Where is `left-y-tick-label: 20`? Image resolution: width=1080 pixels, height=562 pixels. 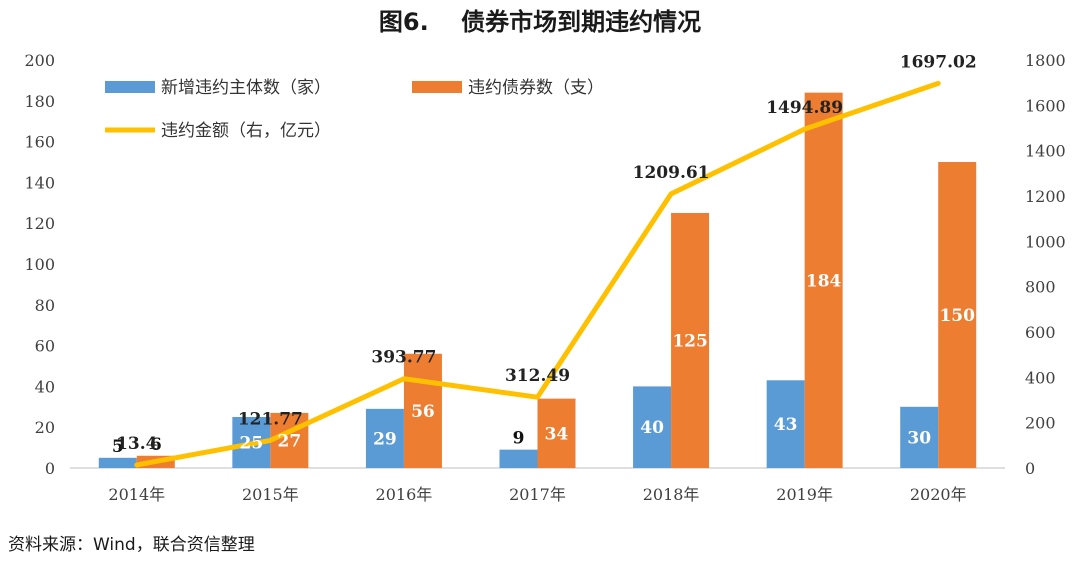 left-y-tick-label: 20 is located at coordinates (45, 427).